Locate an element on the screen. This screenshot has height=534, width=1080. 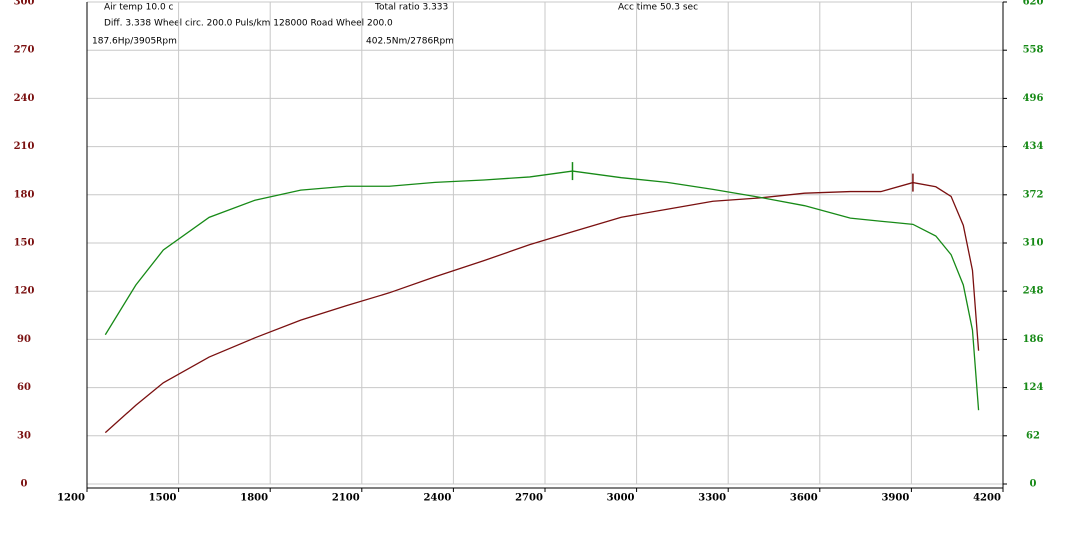
info-text: Acc time 50.3 sec is located at coordinates (658, 8).